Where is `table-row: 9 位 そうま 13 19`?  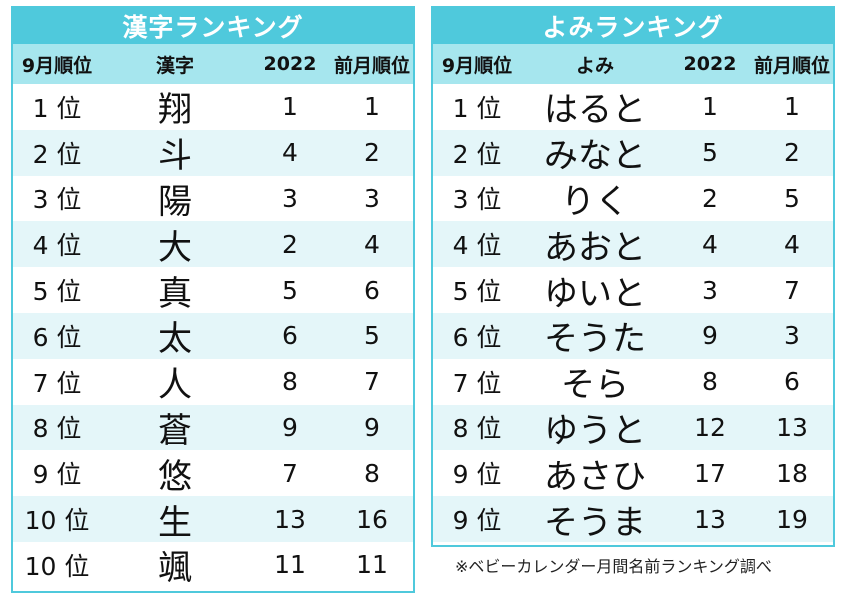
table-row: 9 位 そうま 13 19 is located at coordinates (633, 519).